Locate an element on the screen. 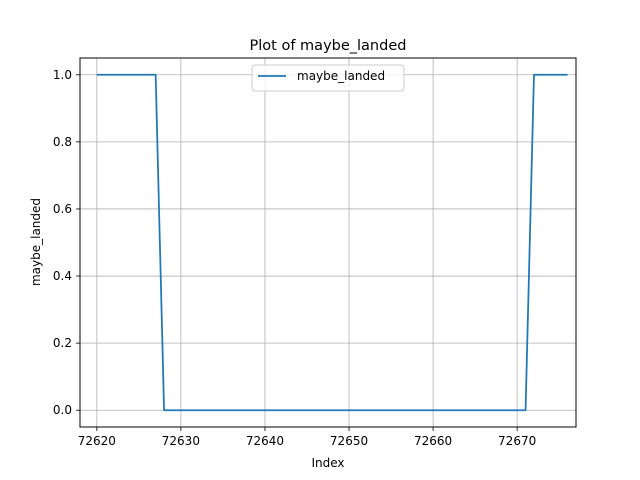 The image size is (640, 480). legend-box is located at coordinates (328, 78).